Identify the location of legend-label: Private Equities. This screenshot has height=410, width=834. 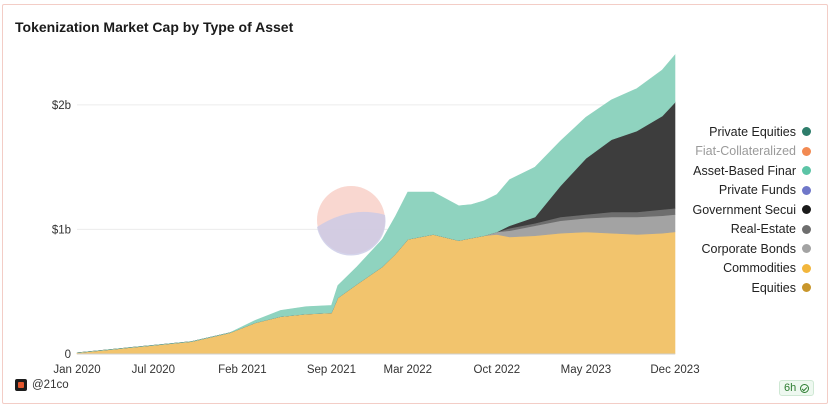
(752, 131).